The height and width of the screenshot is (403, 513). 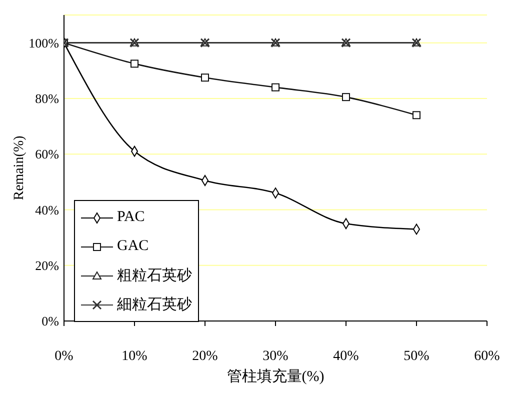 I want to click on legend-label: 細粒石英砂, so click(x=154, y=305).